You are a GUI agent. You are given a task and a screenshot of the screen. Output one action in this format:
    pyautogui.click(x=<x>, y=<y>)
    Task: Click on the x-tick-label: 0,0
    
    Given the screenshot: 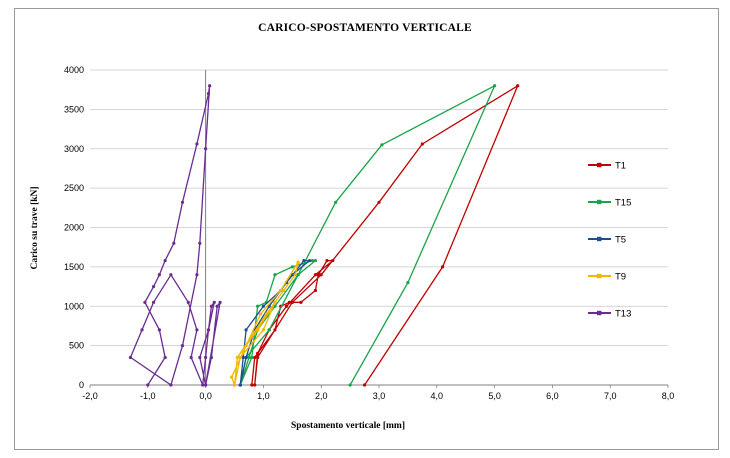 What is the action you would take?
    pyautogui.click(x=205, y=396)
    